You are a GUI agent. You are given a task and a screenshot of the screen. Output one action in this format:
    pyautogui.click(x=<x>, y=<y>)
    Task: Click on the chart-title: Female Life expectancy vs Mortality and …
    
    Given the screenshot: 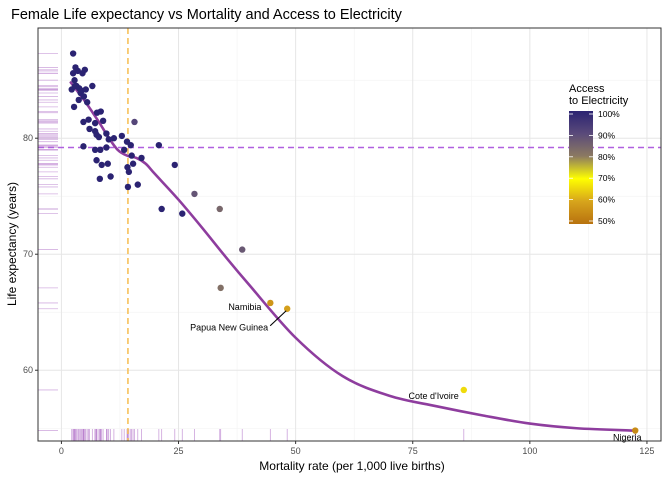 What is the action you would take?
    pyautogui.click(x=207, y=15)
    